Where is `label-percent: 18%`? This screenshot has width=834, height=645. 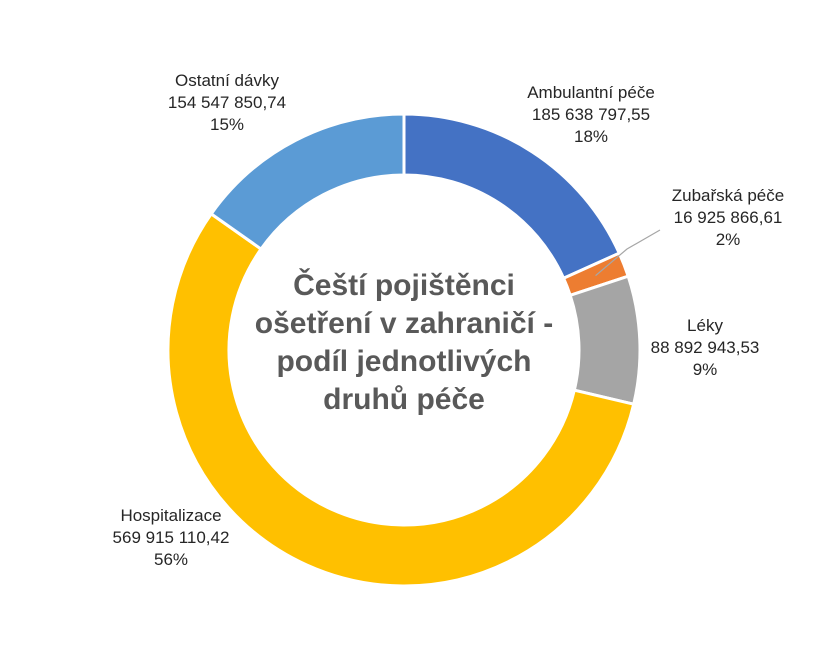 label-percent: 18% is located at coordinates (591, 136).